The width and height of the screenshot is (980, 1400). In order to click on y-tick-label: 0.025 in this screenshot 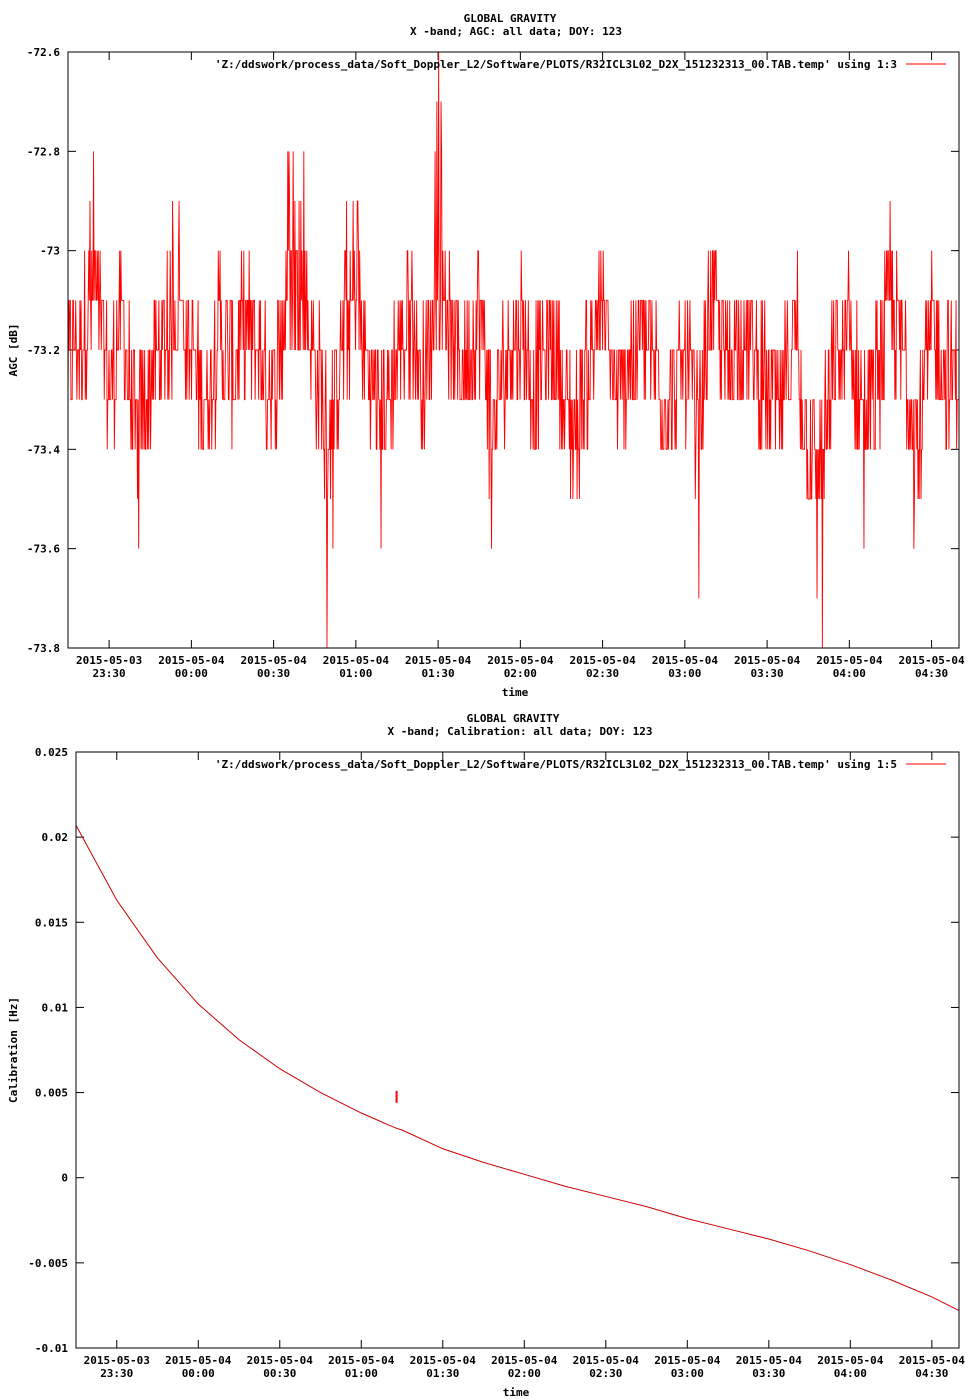, I will do `click(51, 752)`.